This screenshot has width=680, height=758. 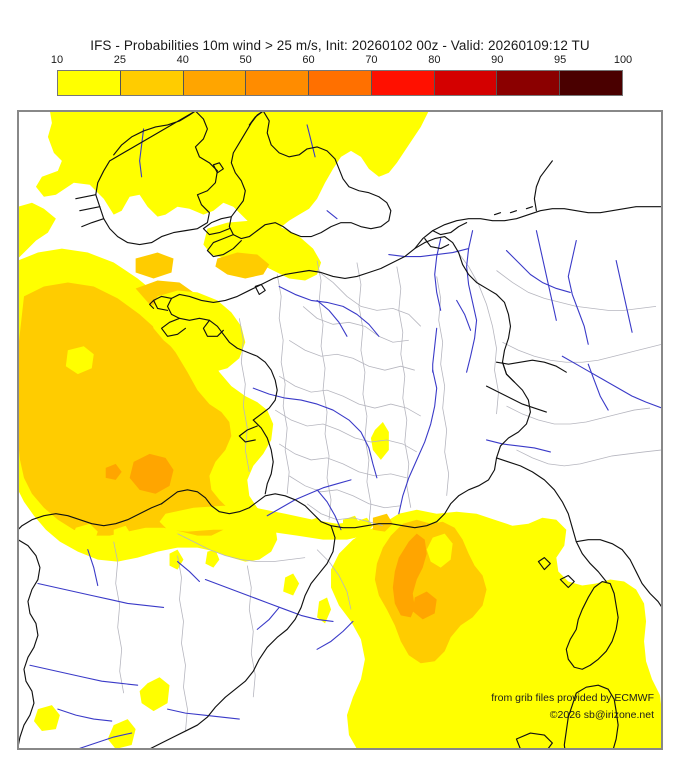 I want to click on coastline-italy-nw, so click(x=551, y=520).